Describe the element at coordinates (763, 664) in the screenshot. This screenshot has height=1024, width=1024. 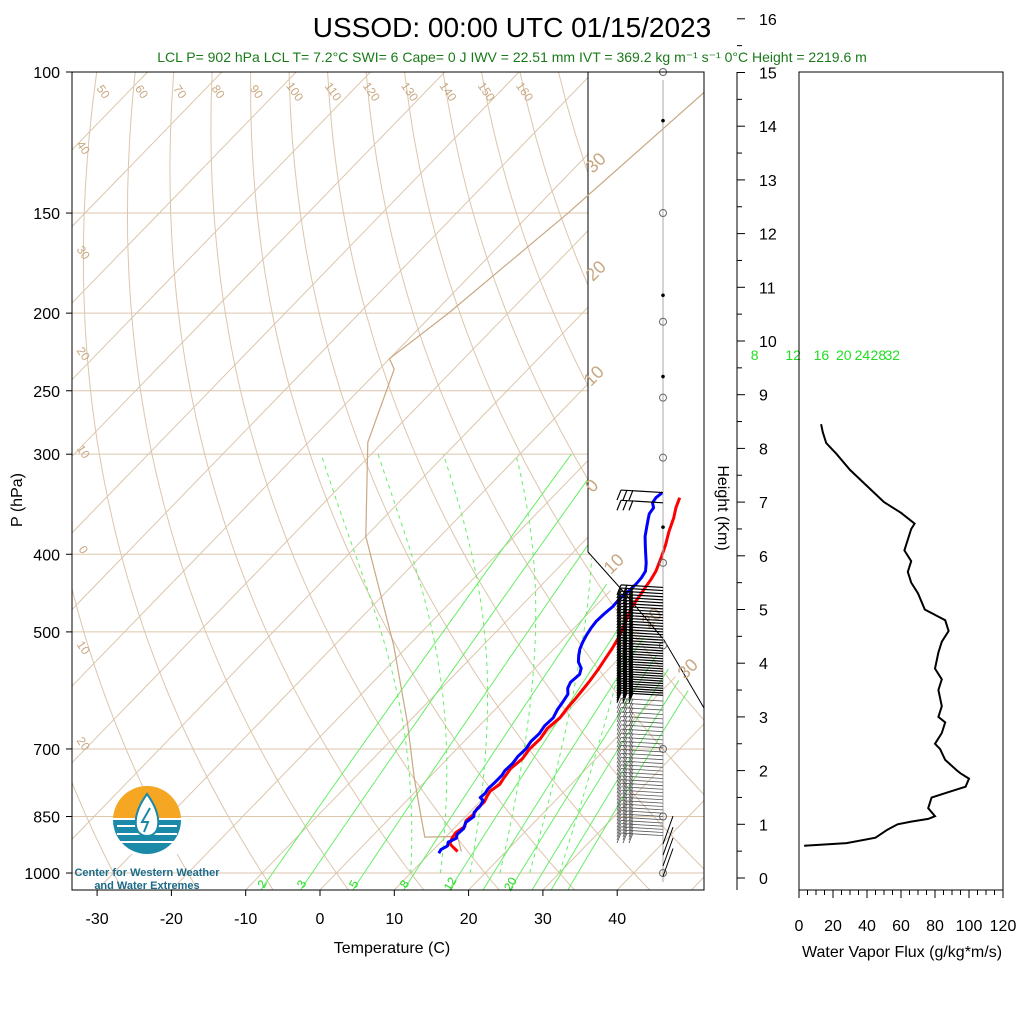
I see `height-tick-label: 4` at that location.